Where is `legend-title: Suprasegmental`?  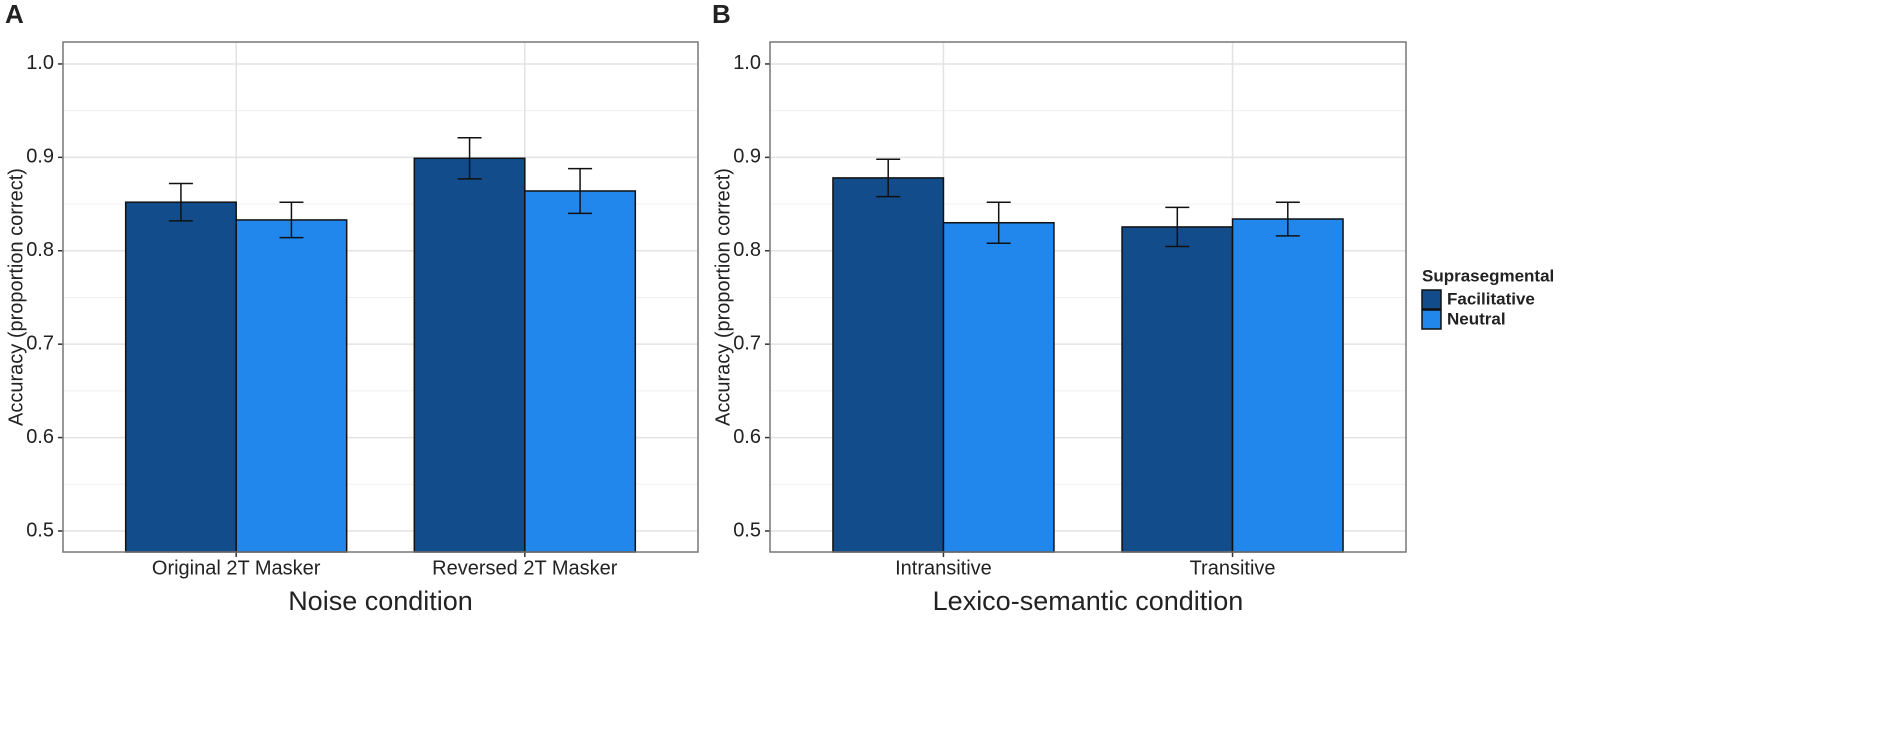
legend-title: Suprasegmental is located at coordinates (1488, 275).